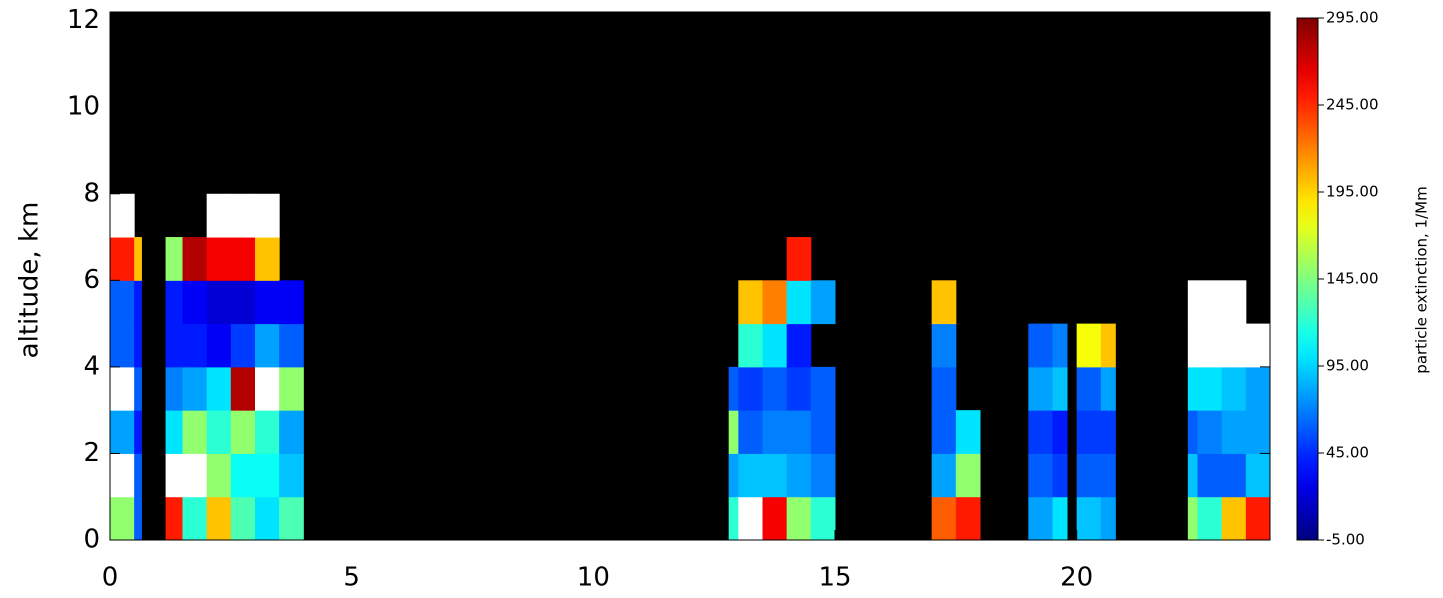 The width and height of the screenshot is (1443, 598). I want to click on colorbar, so click(1307, 279).